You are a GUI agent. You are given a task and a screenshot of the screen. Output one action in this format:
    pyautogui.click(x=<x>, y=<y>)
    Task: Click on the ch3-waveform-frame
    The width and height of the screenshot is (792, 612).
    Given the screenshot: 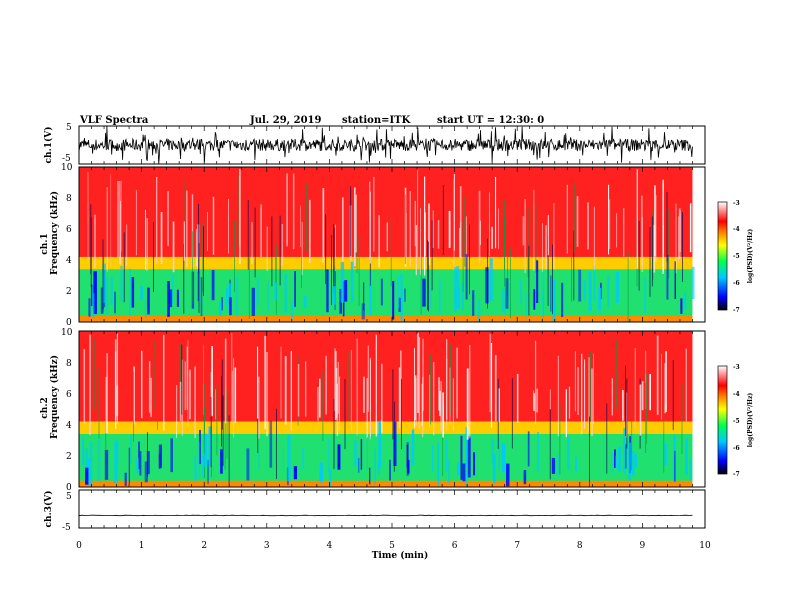 What is the action you would take?
    pyautogui.click(x=392, y=509)
    